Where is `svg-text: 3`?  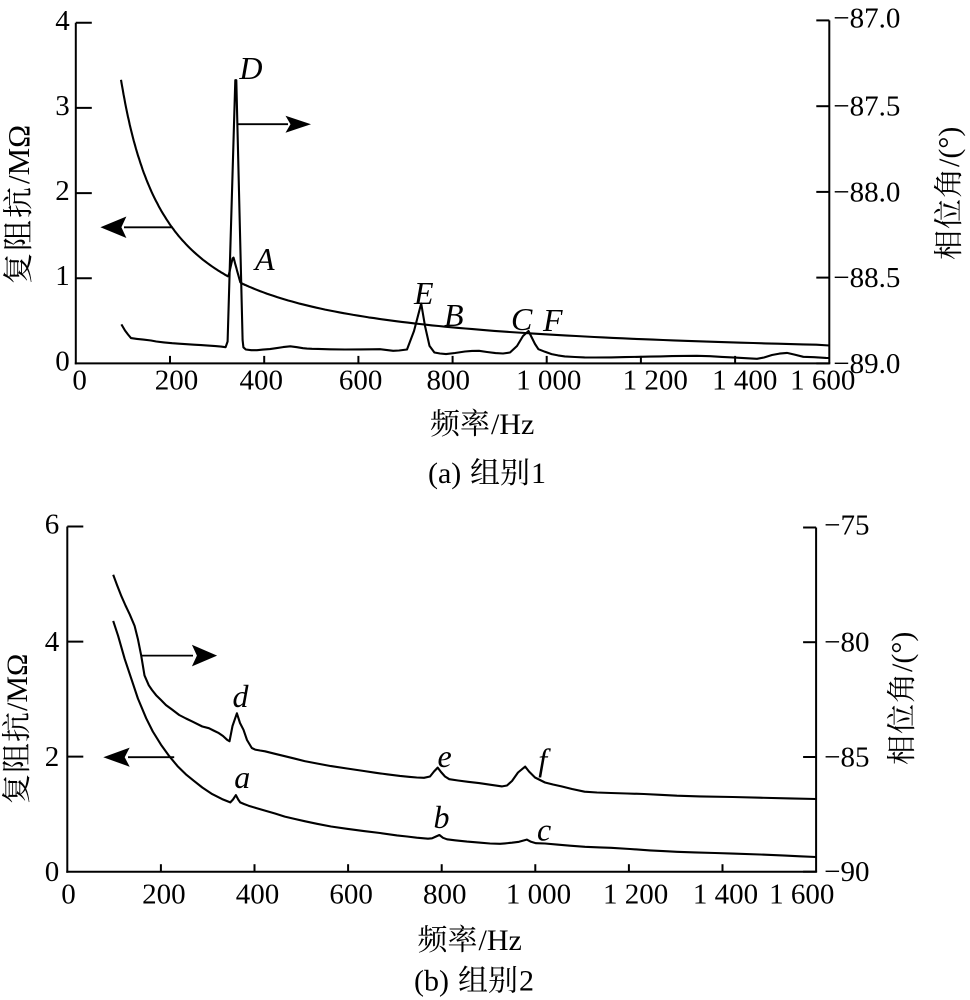
svg-text: 3 is located at coordinates (62, 106).